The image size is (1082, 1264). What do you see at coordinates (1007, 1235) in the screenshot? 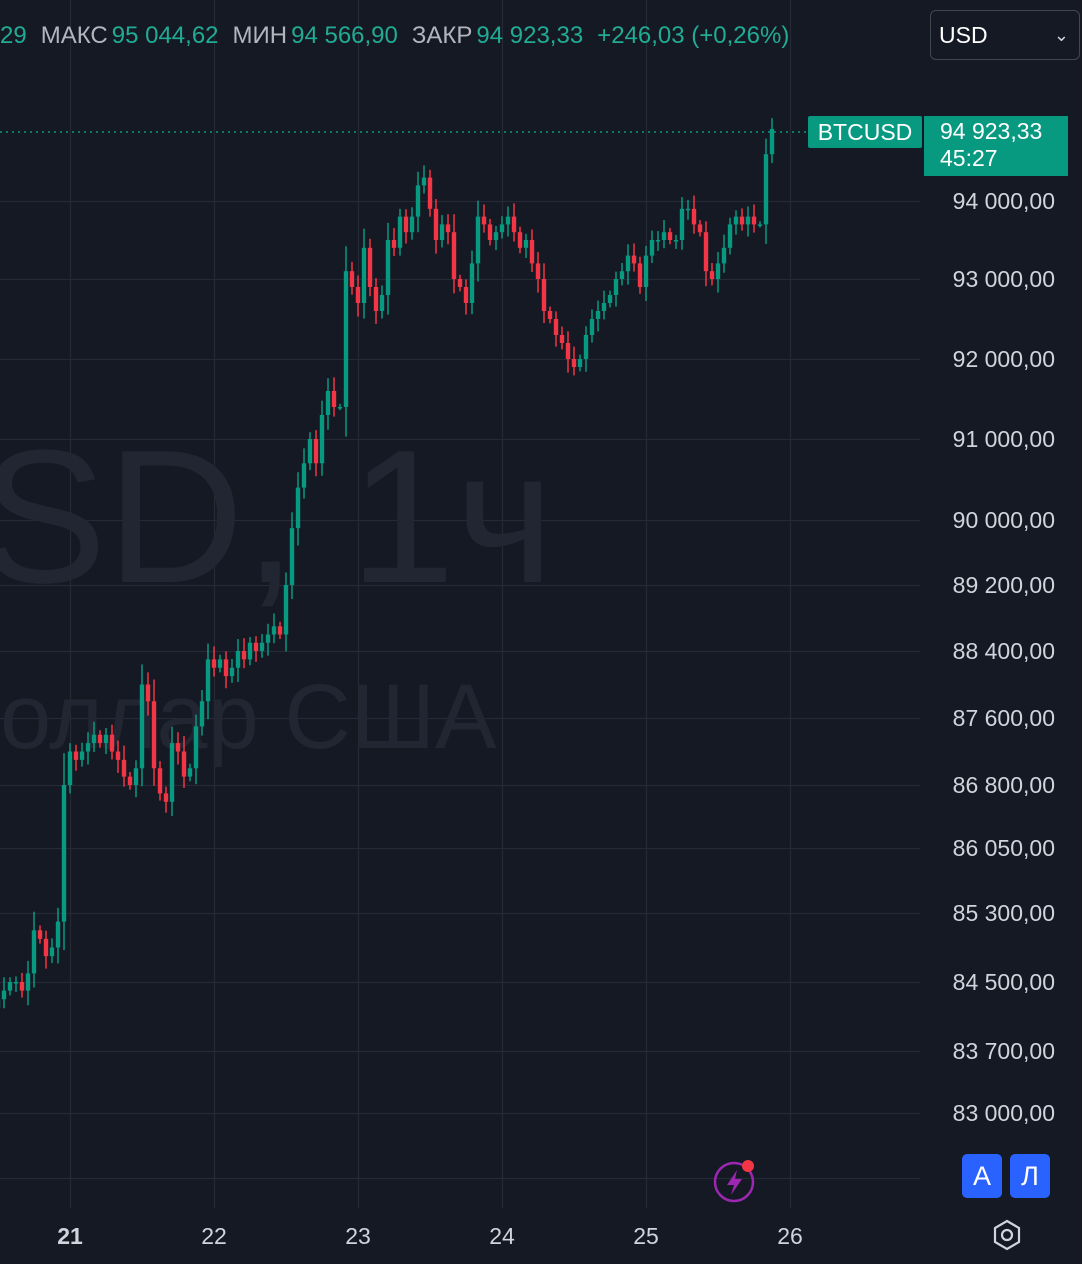
I see `settings-icon` at bounding box center [1007, 1235].